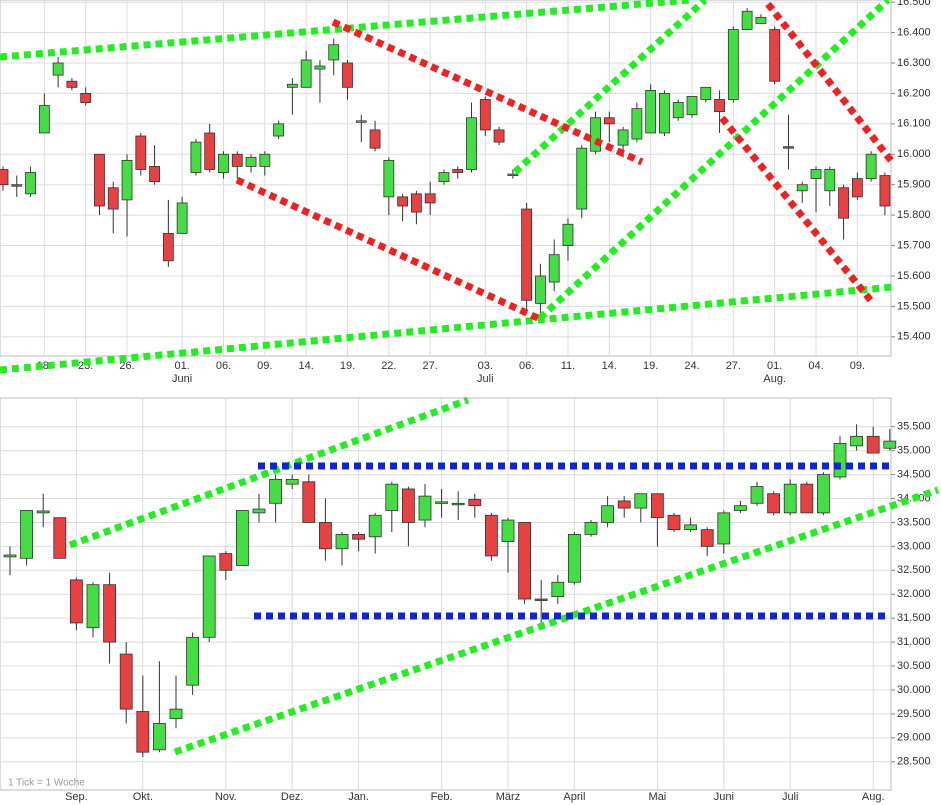 The height and width of the screenshot is (805, 941). I want to click on x-tick-label: 09., so click(264, 366).